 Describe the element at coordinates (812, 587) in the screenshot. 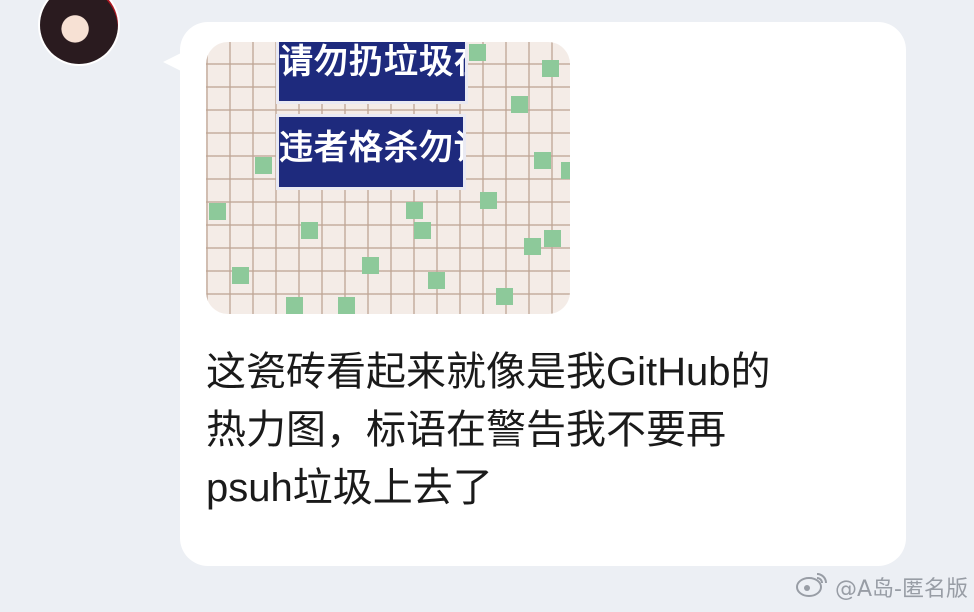

I see `weibo-icon` at that location.